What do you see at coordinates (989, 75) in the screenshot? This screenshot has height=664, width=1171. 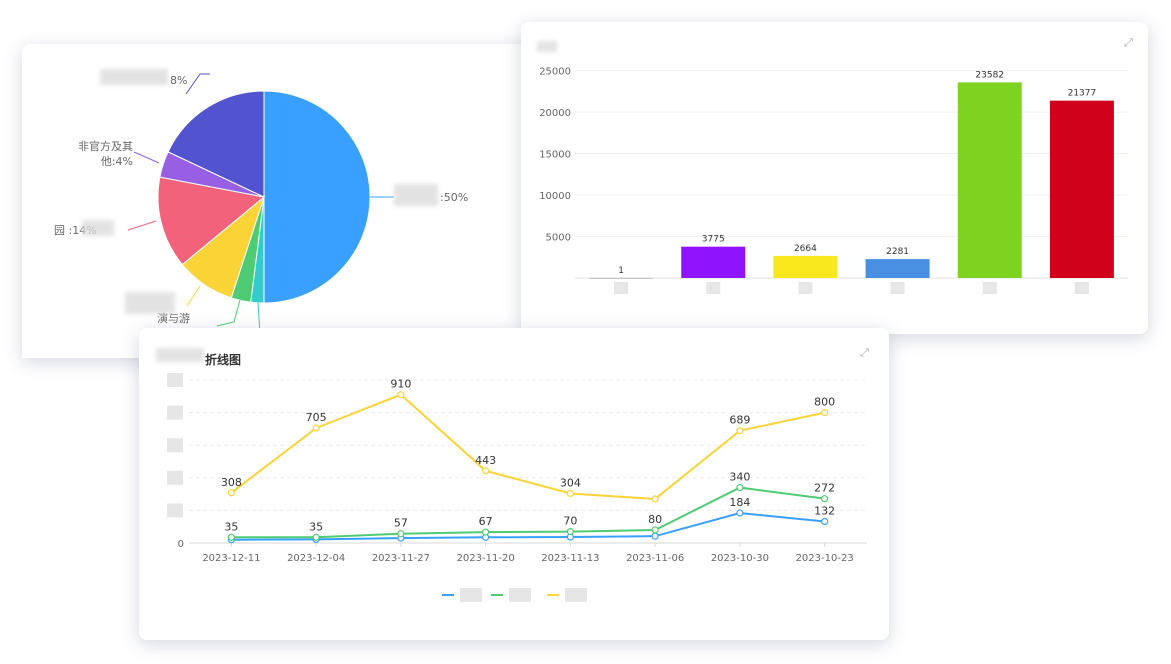 I see `bar-value-label: 23582` at bounding box center [989, 75].